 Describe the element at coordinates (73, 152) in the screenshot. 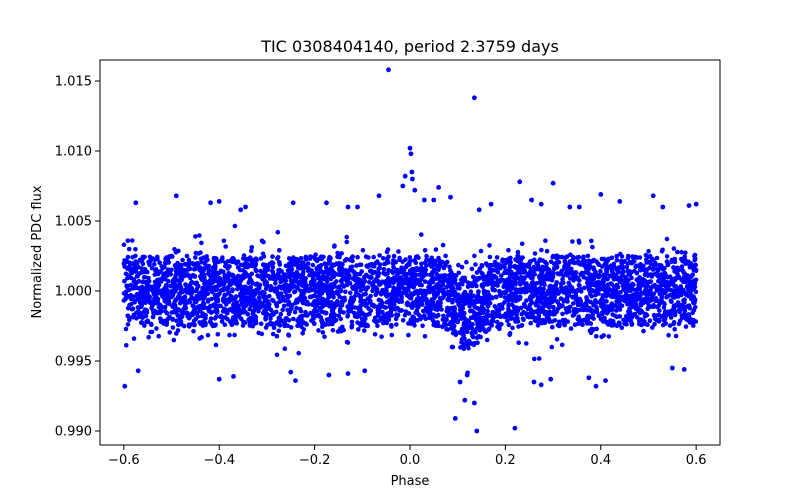

I see `y-tick-label: 1.010` at that location.